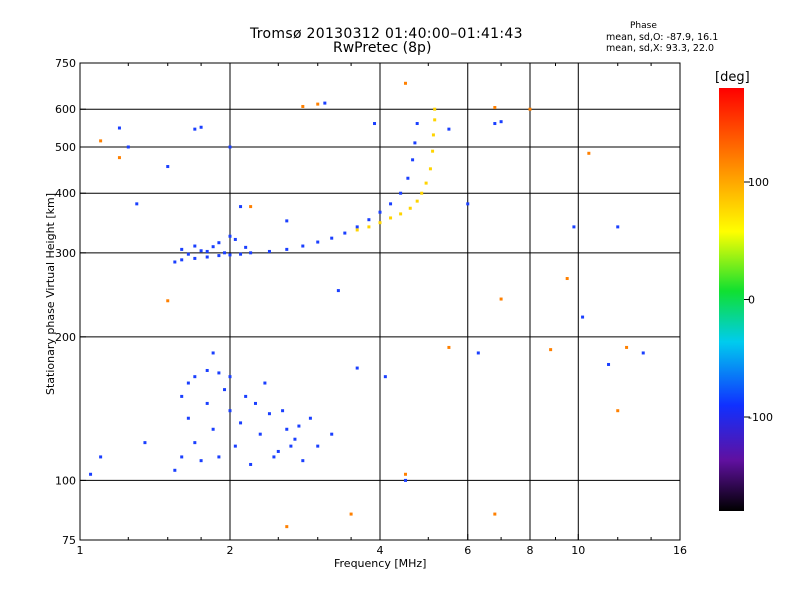 Image resolution: width=800 pixels, height=600 pixels. I want to click on phase-stats-o-mode: mean, sd,O: -87.9, 16.1, so click(662, 37).